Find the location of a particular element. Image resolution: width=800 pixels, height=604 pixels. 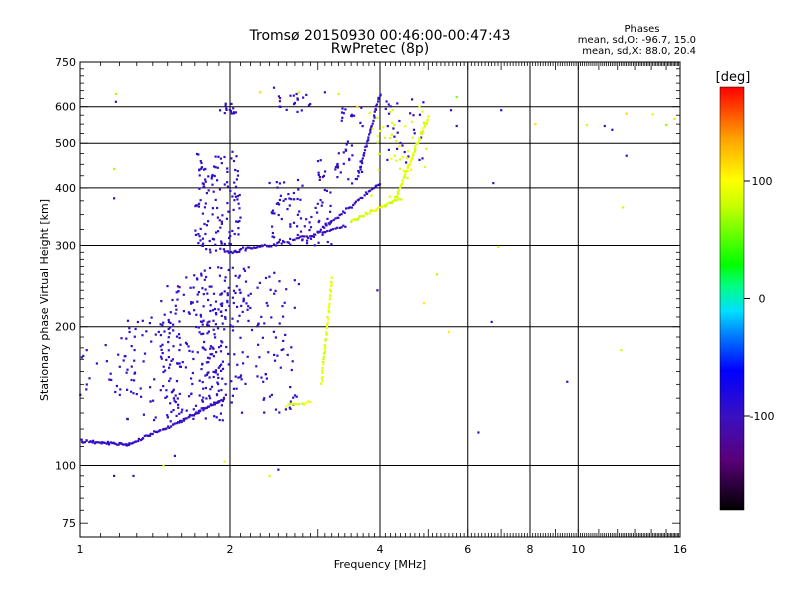

x-tick-label: 8 is located at coordinates (530, 549).